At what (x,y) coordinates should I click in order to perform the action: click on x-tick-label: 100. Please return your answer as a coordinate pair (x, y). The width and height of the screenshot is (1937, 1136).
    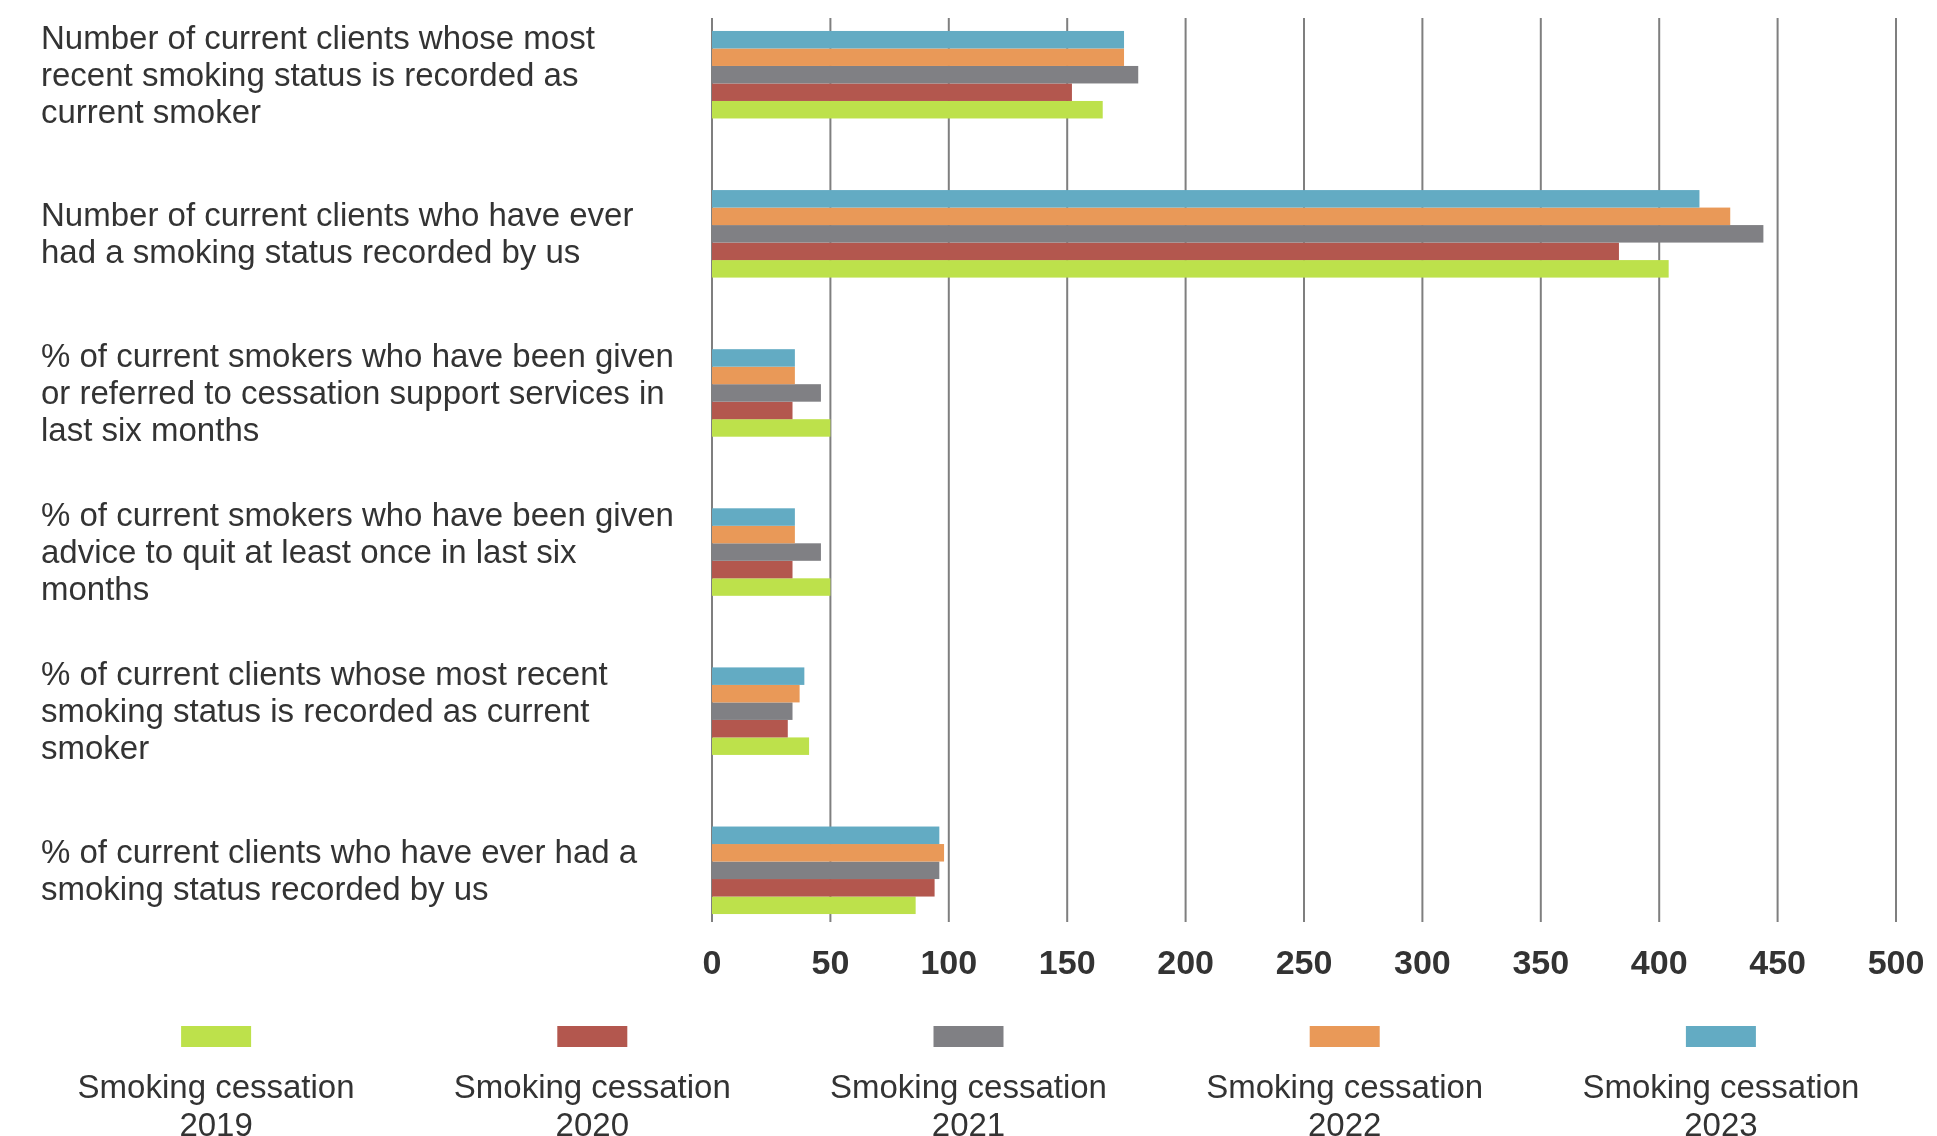
    Looking at the image, I should click on (949, 962).